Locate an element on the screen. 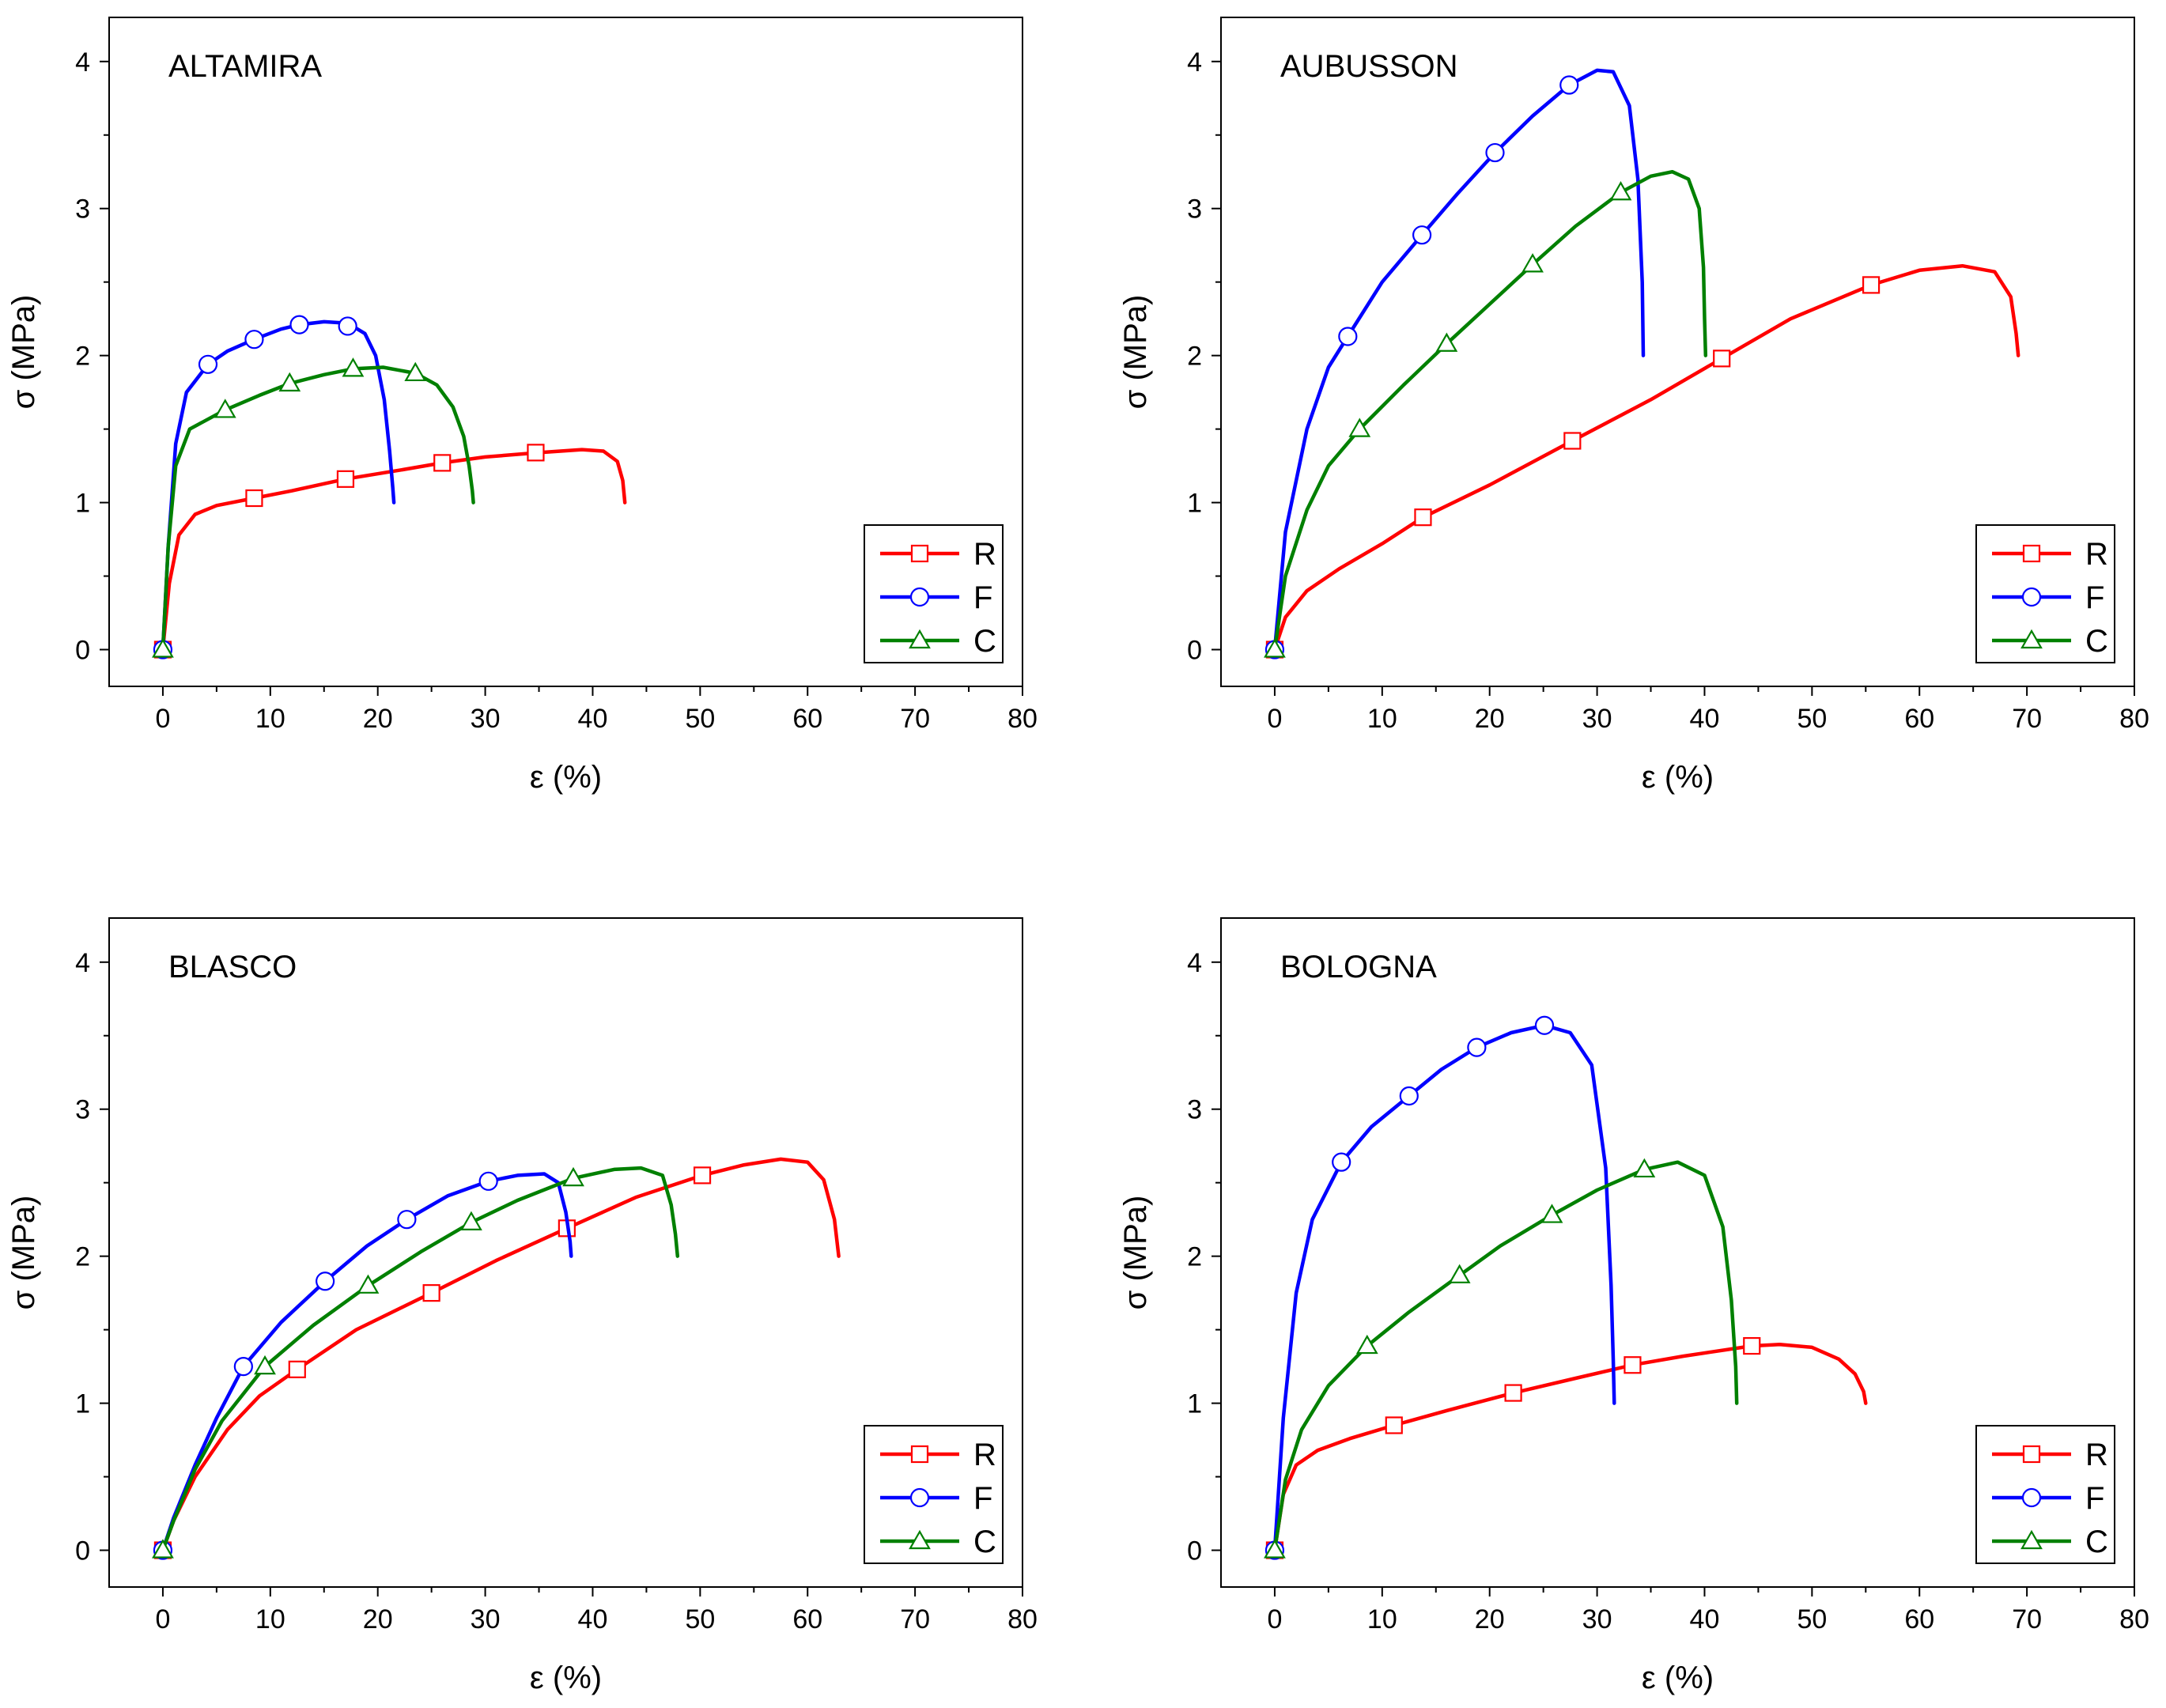 This screenshot has height=1708, width=2166. series-line-f is located at coordinates (1459, 360).